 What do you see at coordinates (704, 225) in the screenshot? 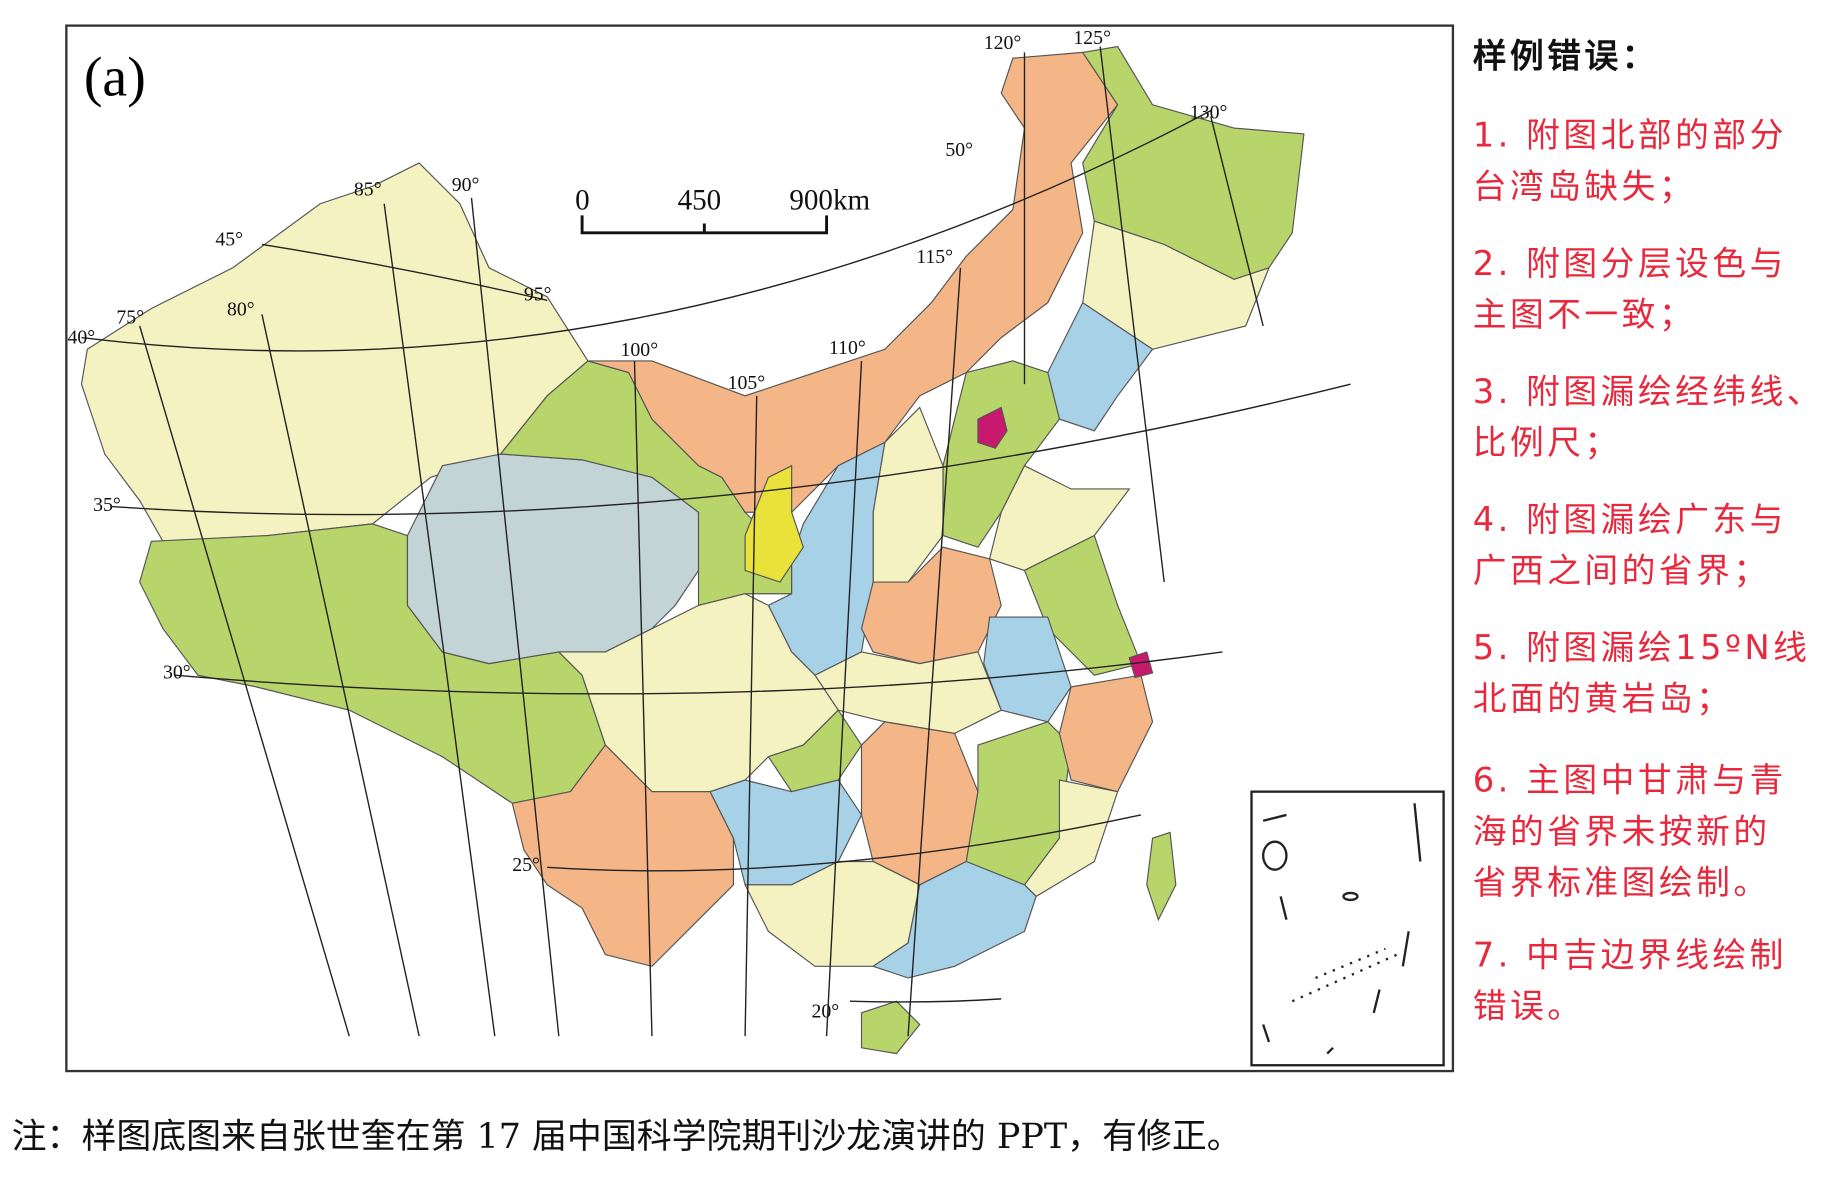
I see `scale-bar` at bounding box center [704, 225].